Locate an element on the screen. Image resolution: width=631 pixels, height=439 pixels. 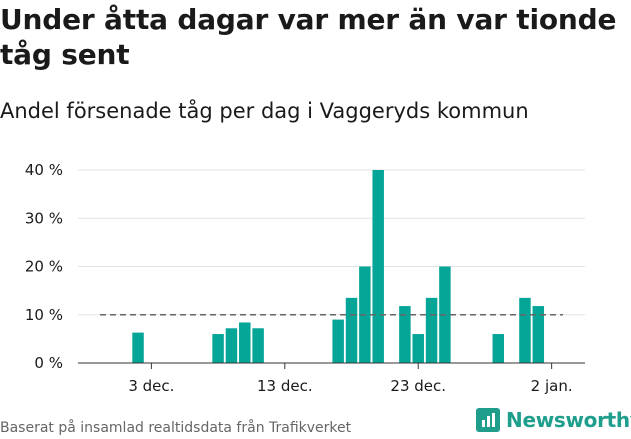
y-tick-label: 0 % is located at coordinates (48, 363).